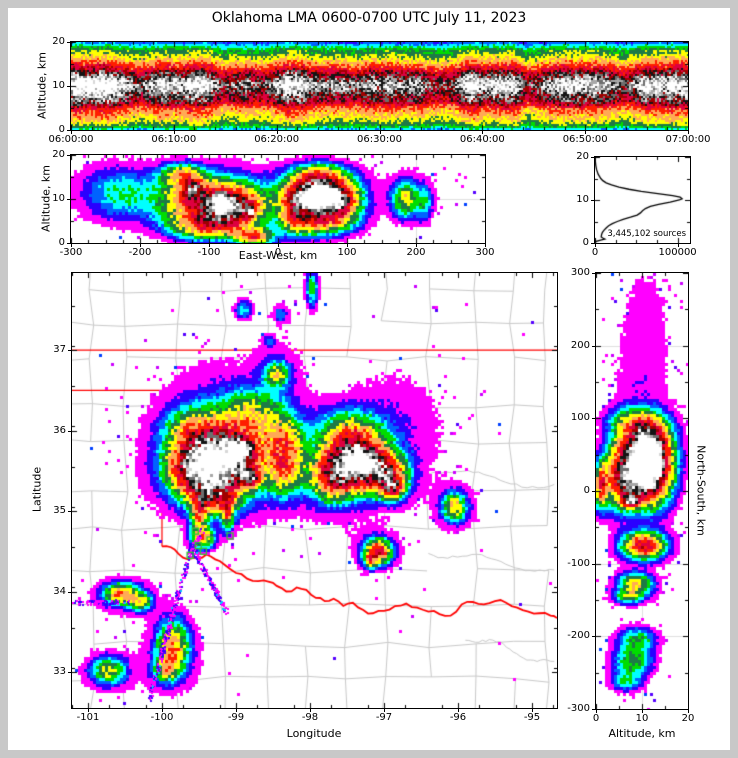 This screenshot has width=738, height=758. I want to click on x-tick-label: 200, so click(416, 252).